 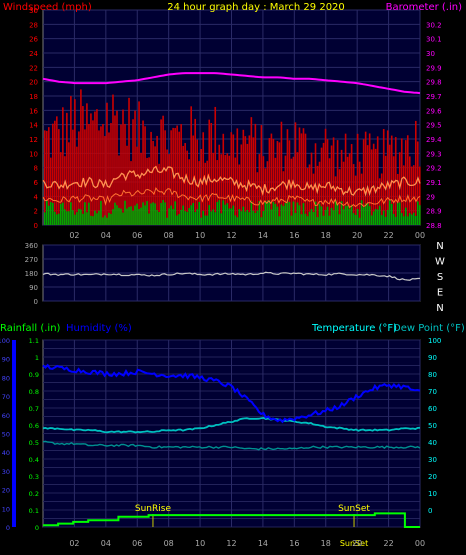 What do you see at coordinates (6, 360) in the screenshot?
I see `humidity-tick-label: 90` at bounding box center [6, 360].